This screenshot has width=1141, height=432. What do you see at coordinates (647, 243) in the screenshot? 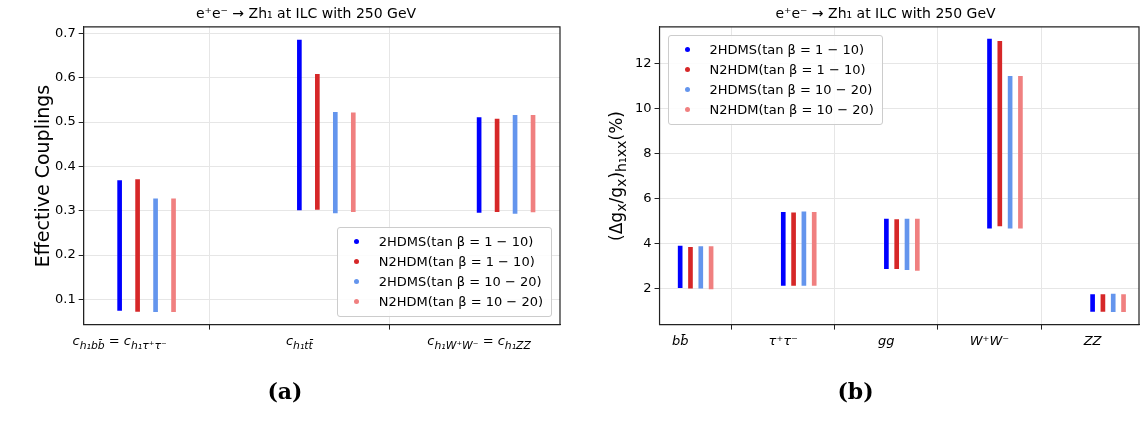
I see `y-tick-label: 4` at bounding box center [647, 243].